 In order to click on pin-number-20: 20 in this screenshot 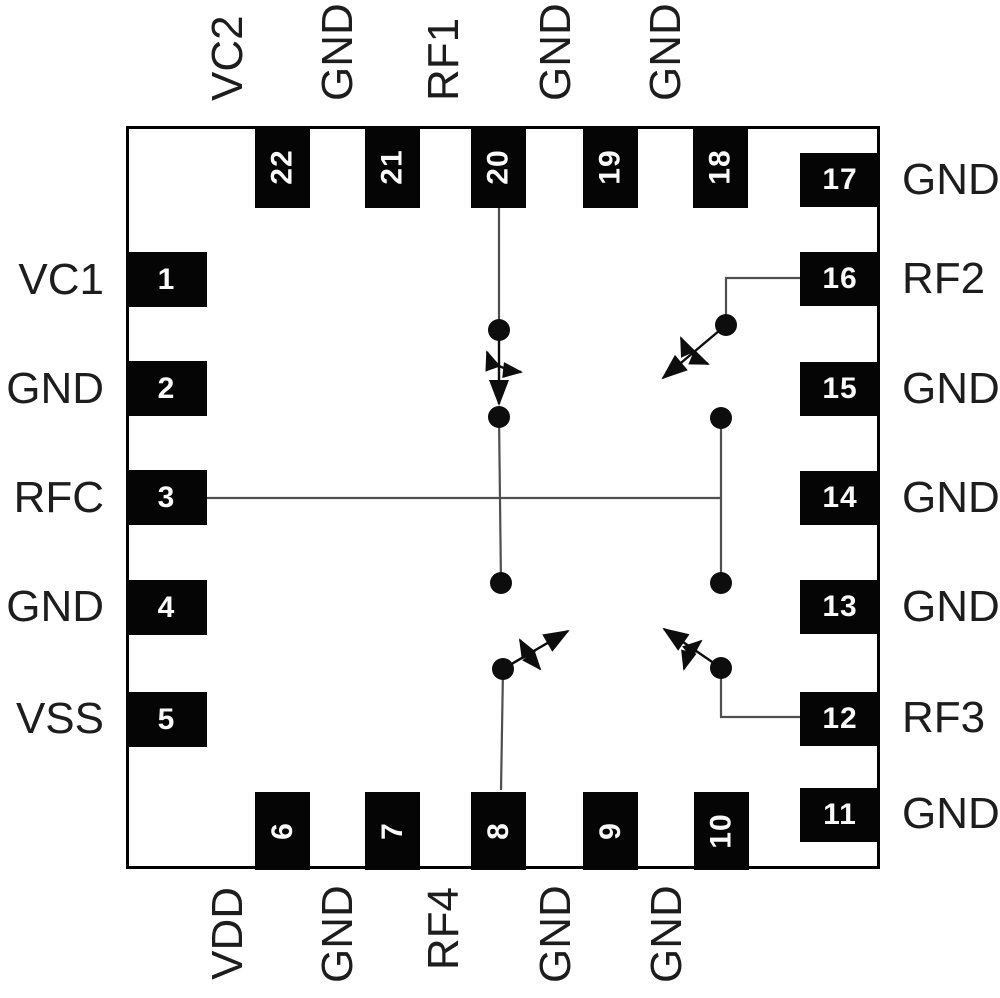, I will do `click(498, 167)`.